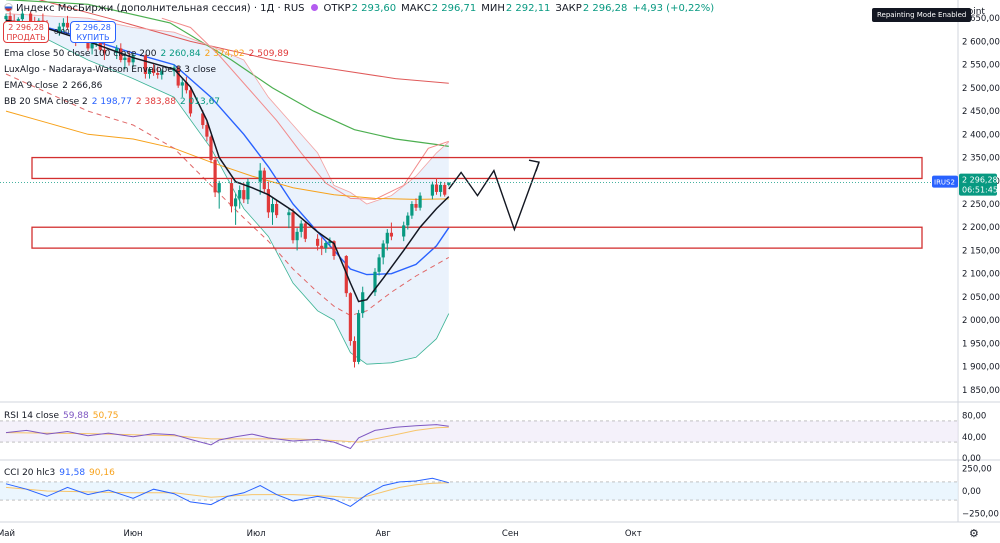 Image resolution: width=1000 pixels, height=543 pixels. What do you see at coordinates (63, 416) in the screenshot?
I see `indicator-legend-row: RSI 14 close 59,88 50,75` at bounding box center [63, 416].